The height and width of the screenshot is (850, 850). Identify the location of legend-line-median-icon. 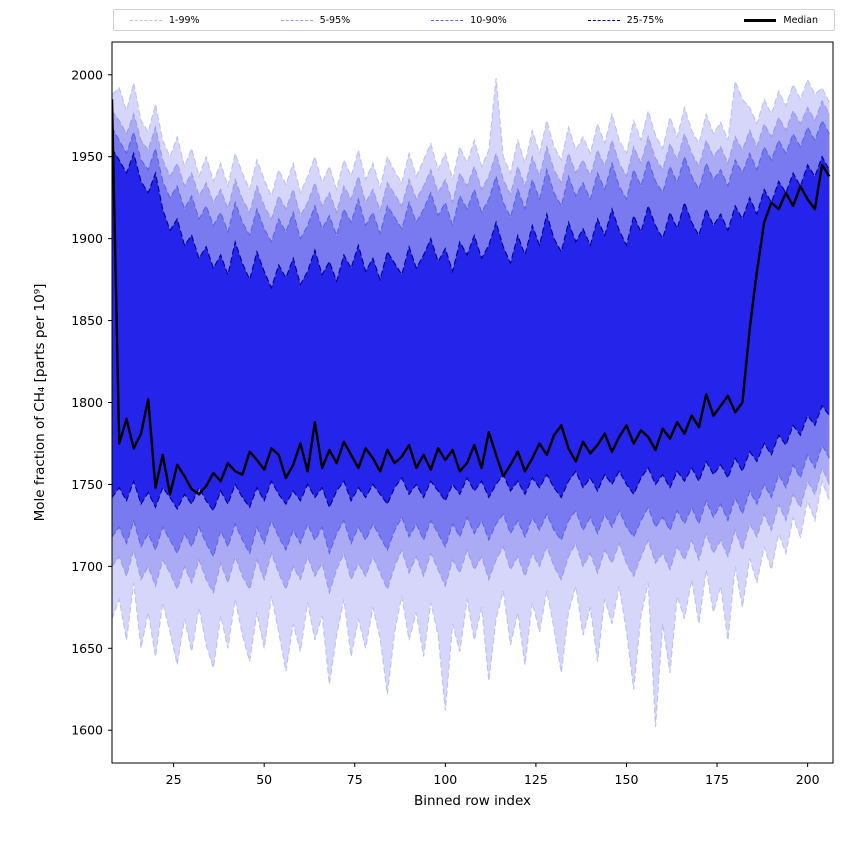
(760, 20).